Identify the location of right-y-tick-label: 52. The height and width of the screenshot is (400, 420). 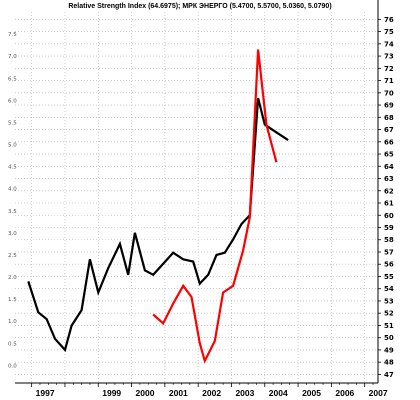
(389, 314).